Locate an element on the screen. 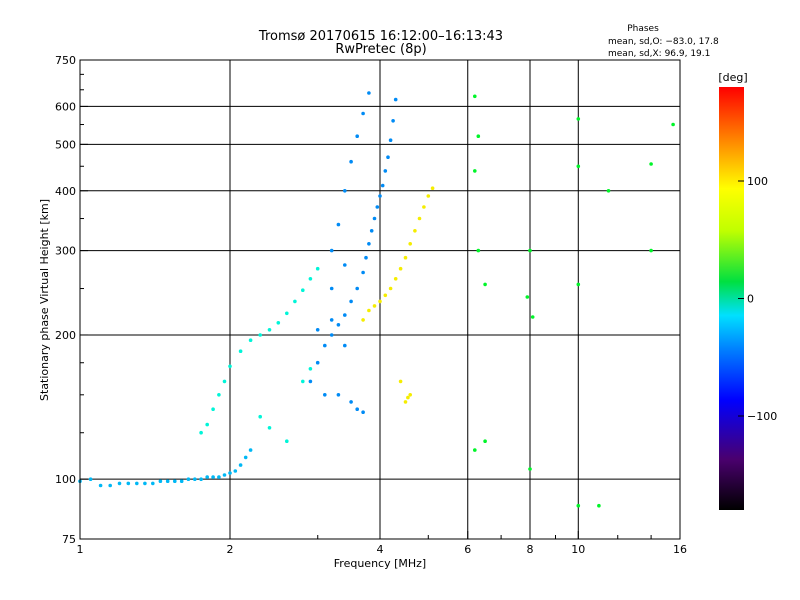 This screenshot has height=600, width=800. x-tick-label: 8 is located at coordinates (530, 549).